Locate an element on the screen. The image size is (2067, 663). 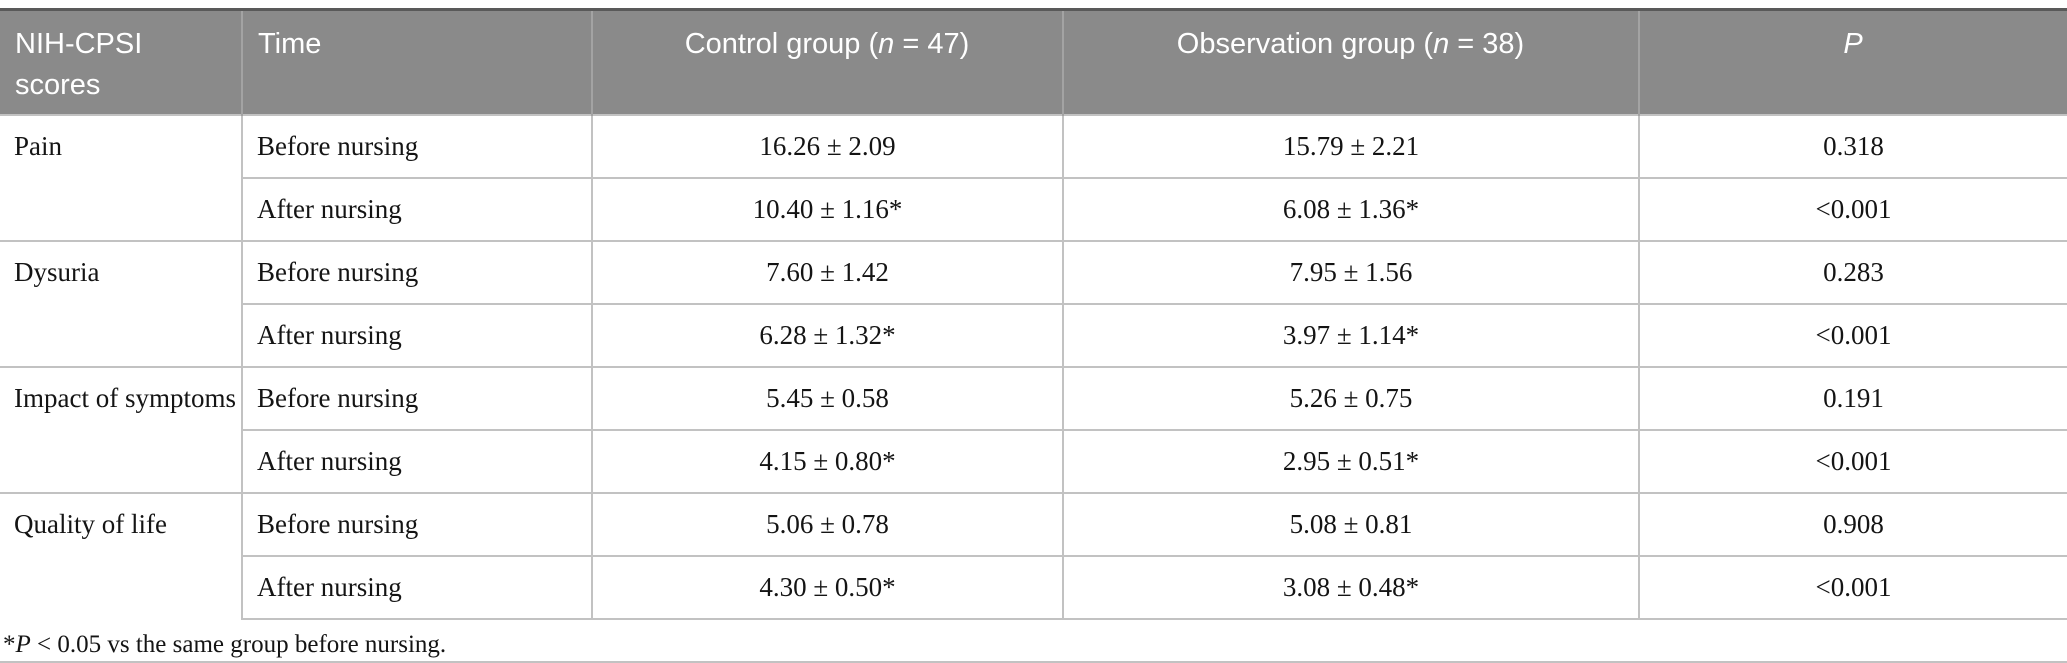
header-control-n: n is located at coordinates (886, 44).